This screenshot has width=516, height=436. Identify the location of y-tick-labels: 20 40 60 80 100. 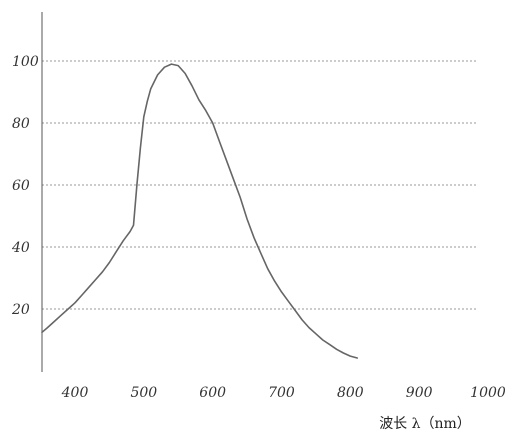
(25, 186).